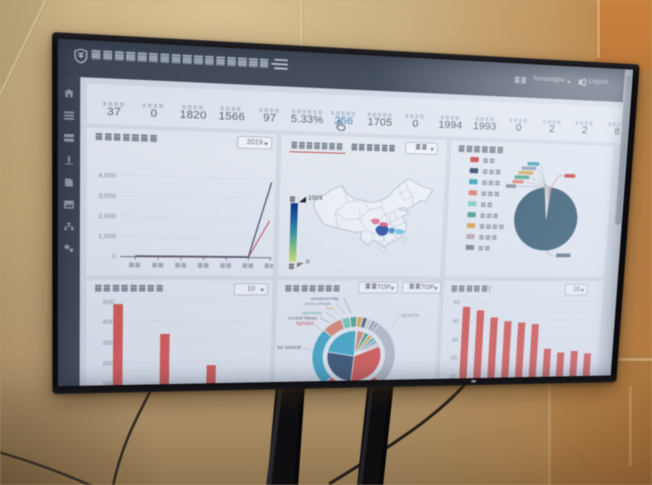  Describe the element at coordinates (290, 348) in the screenshot. I see `svg-text: ke tomcat` at that location.